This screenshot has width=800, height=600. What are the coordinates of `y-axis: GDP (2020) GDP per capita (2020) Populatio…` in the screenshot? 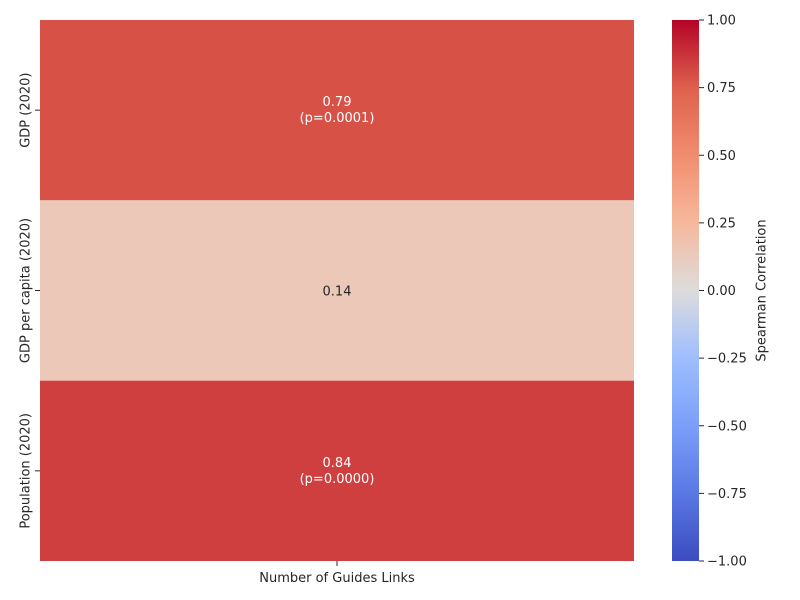 It's located at (29, 301).